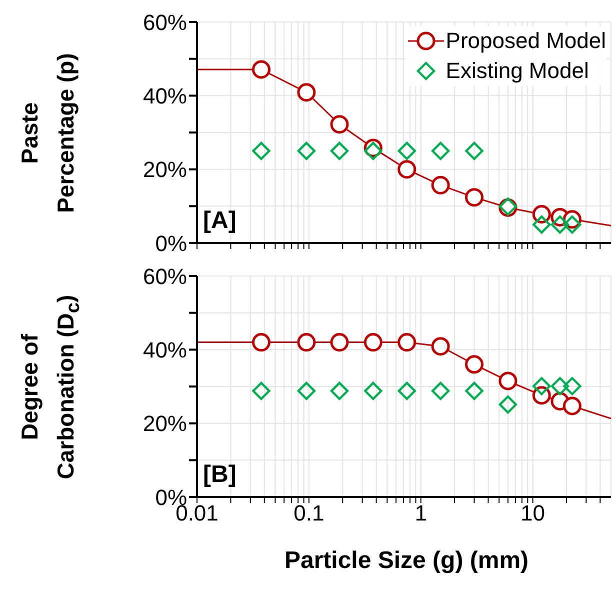 The width and height of the screenshot is (616, 591). Describe the element at coordinates (420, 513) in the screenshot. I see `x-tick-label: 1` at that location.